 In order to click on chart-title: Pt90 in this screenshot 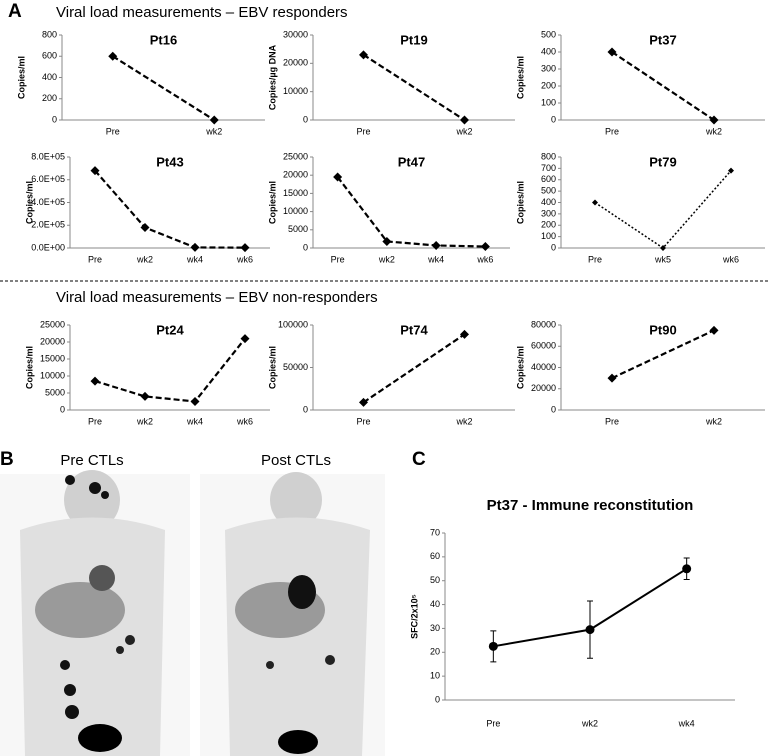, I will do `click(662, 329)`.